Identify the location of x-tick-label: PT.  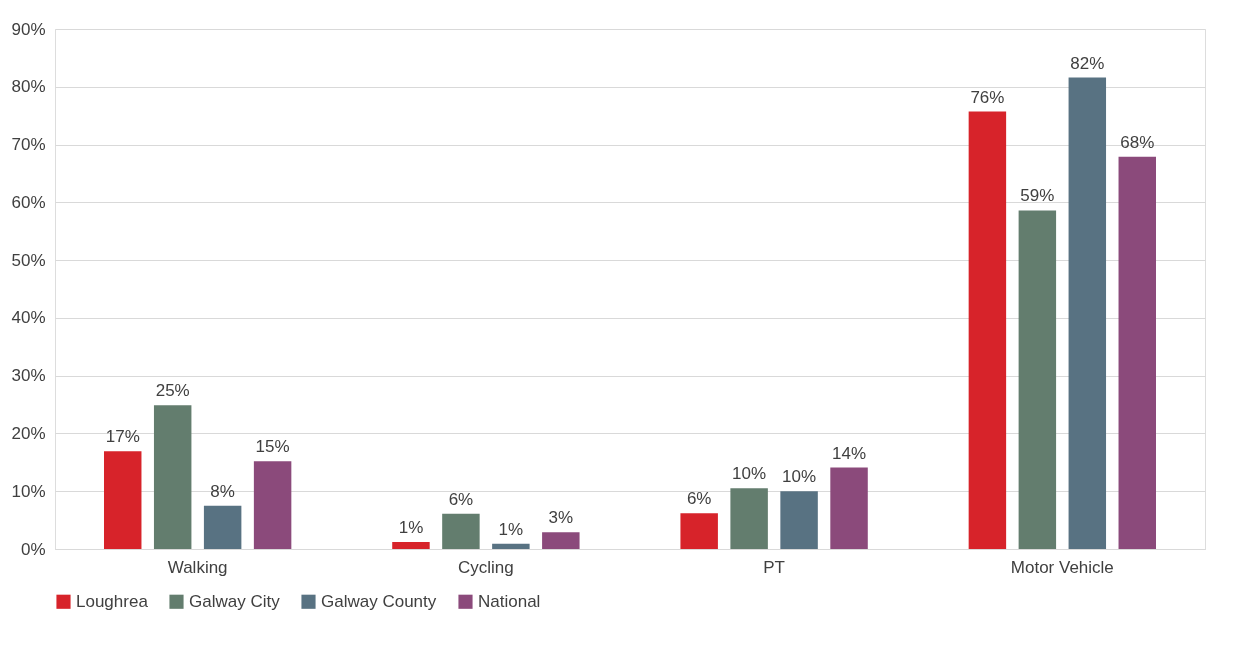
(774, 567).